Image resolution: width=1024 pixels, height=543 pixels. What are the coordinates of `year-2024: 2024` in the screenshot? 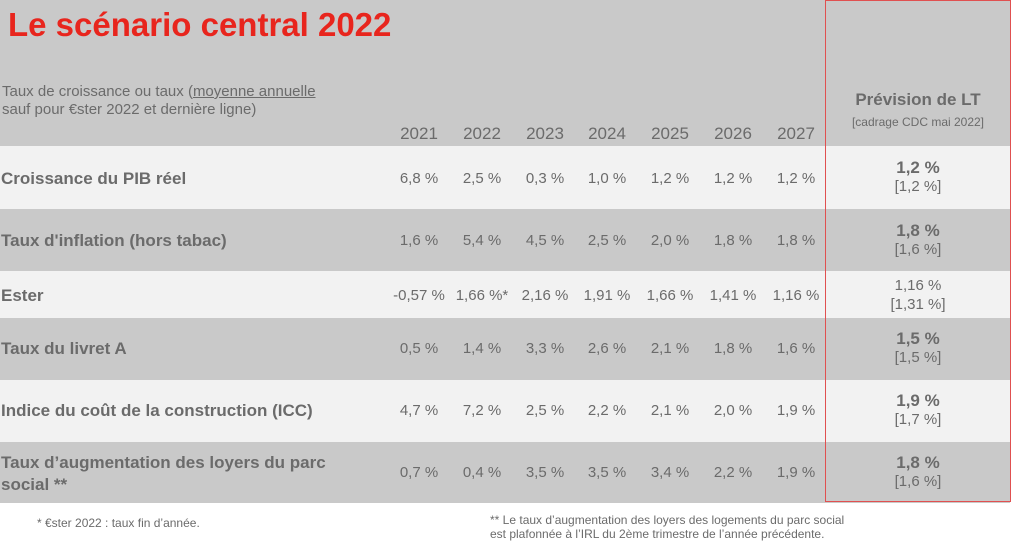 It's located at (607, 133).